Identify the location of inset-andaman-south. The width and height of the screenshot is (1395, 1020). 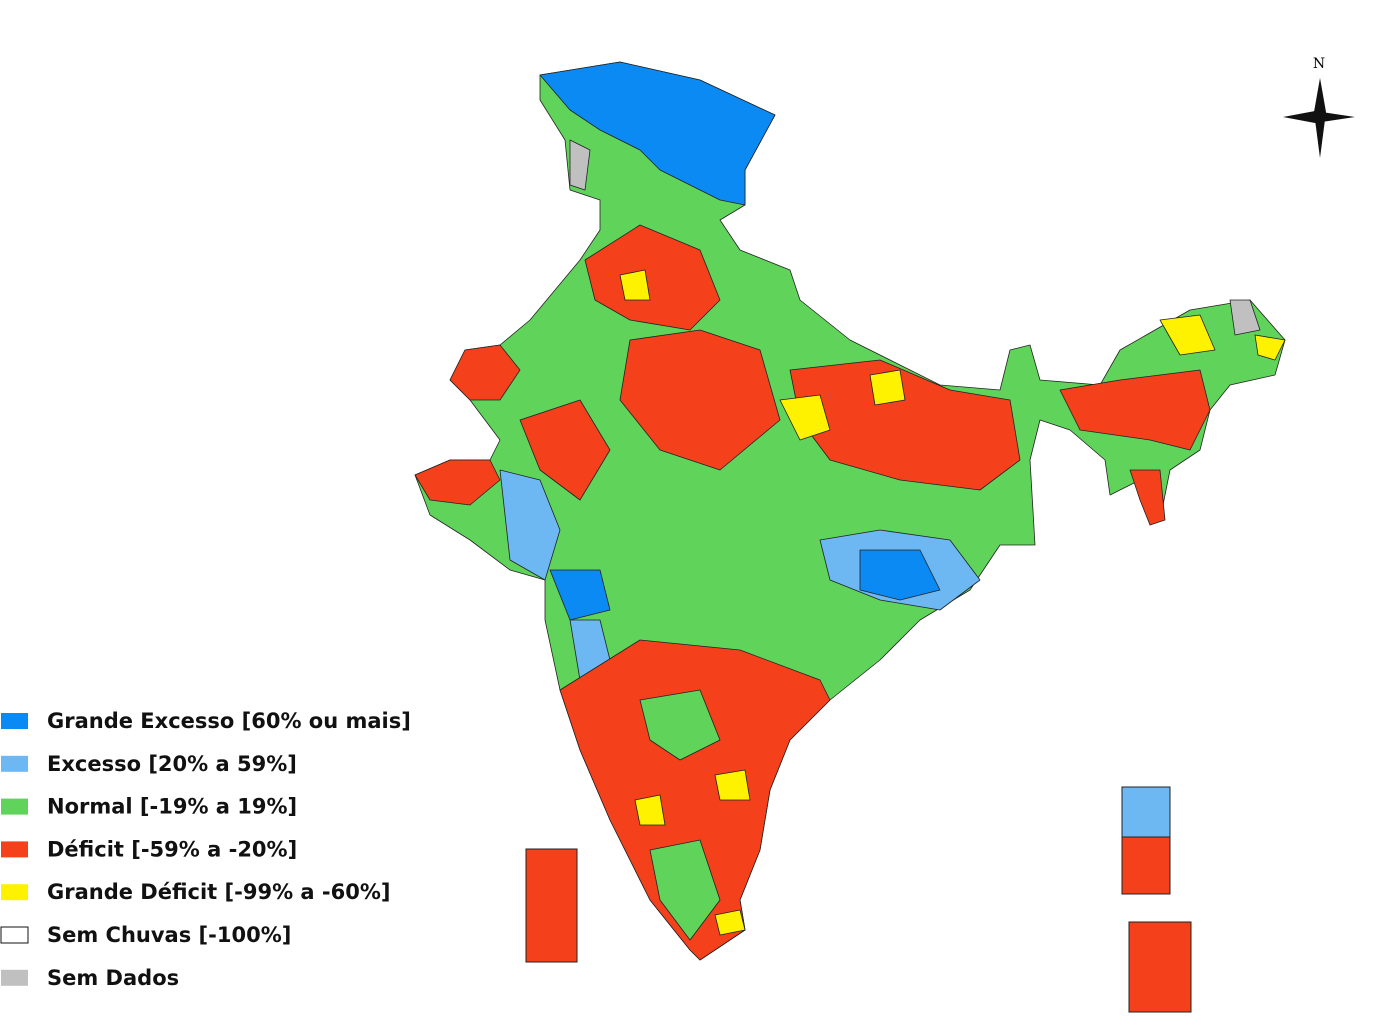
(1146, 865).